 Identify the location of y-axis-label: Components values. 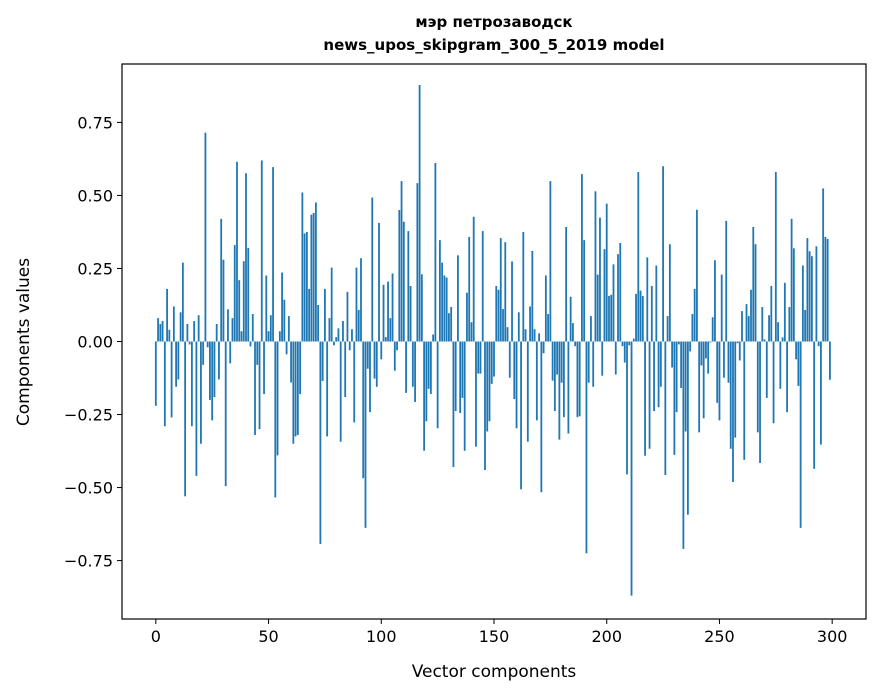
(24, 342).